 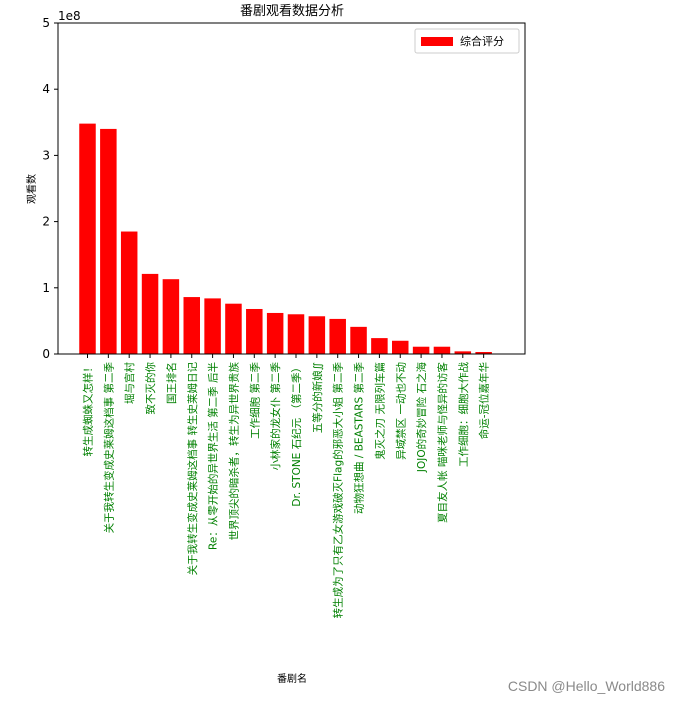 I want to click on x-tick-label: 工作细胞 第二季, so click(x=254, y=400).